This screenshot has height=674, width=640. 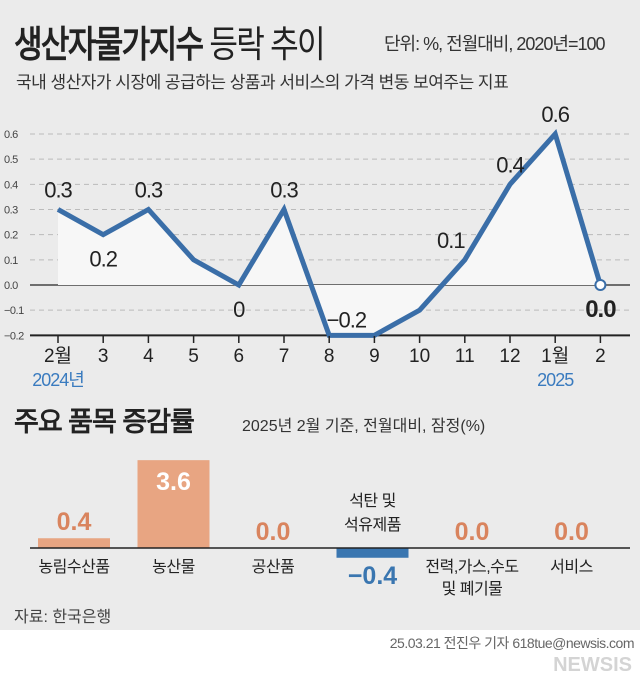 What do you see at coordinates (555, 114) in the screenshot?
I see `data-label: 0.6` at bounding box center [555, 114].